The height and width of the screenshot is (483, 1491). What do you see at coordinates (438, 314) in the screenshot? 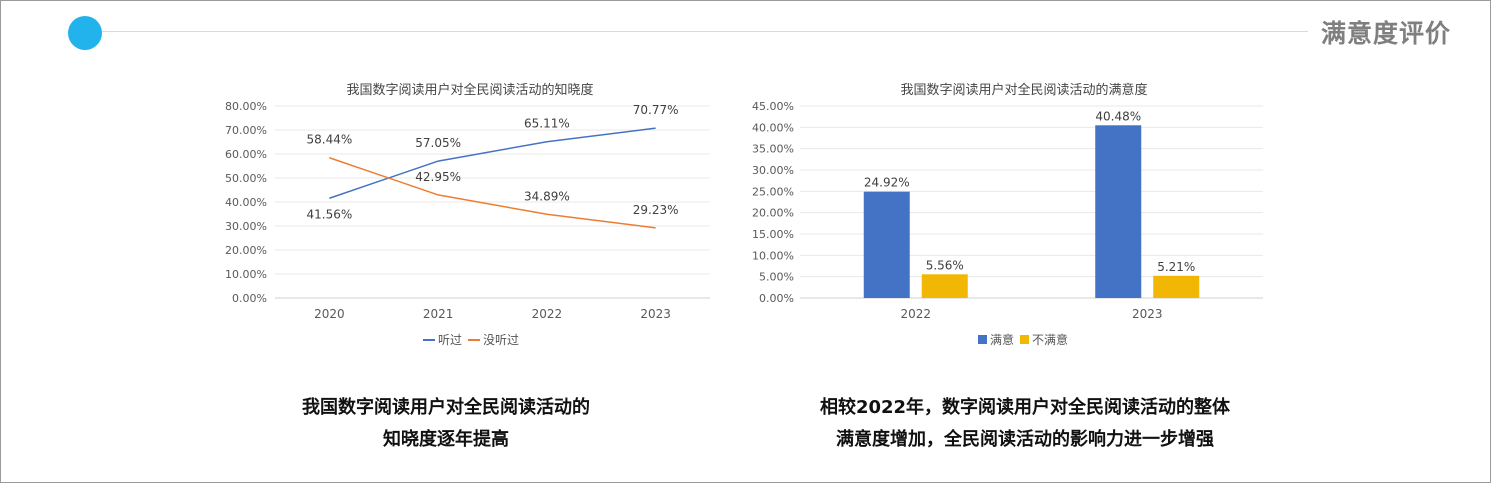
I see `x-tick-label: 2021` at bounding box center [438, 314].